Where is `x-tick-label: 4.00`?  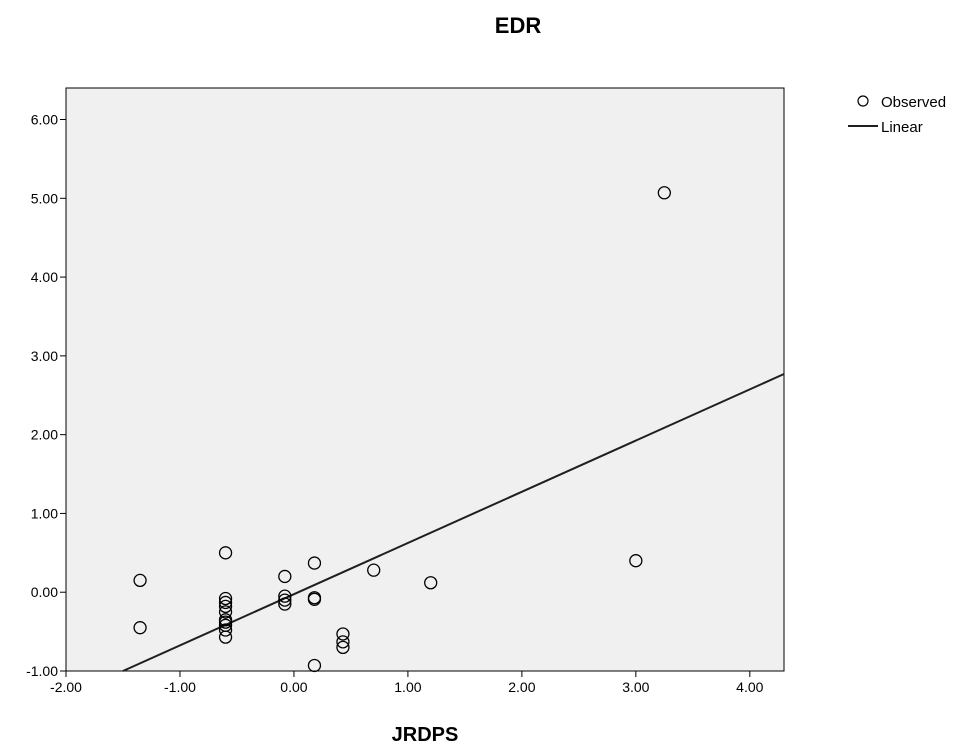
x-tick-label: 4.00 is located at coordinates (749, 687).